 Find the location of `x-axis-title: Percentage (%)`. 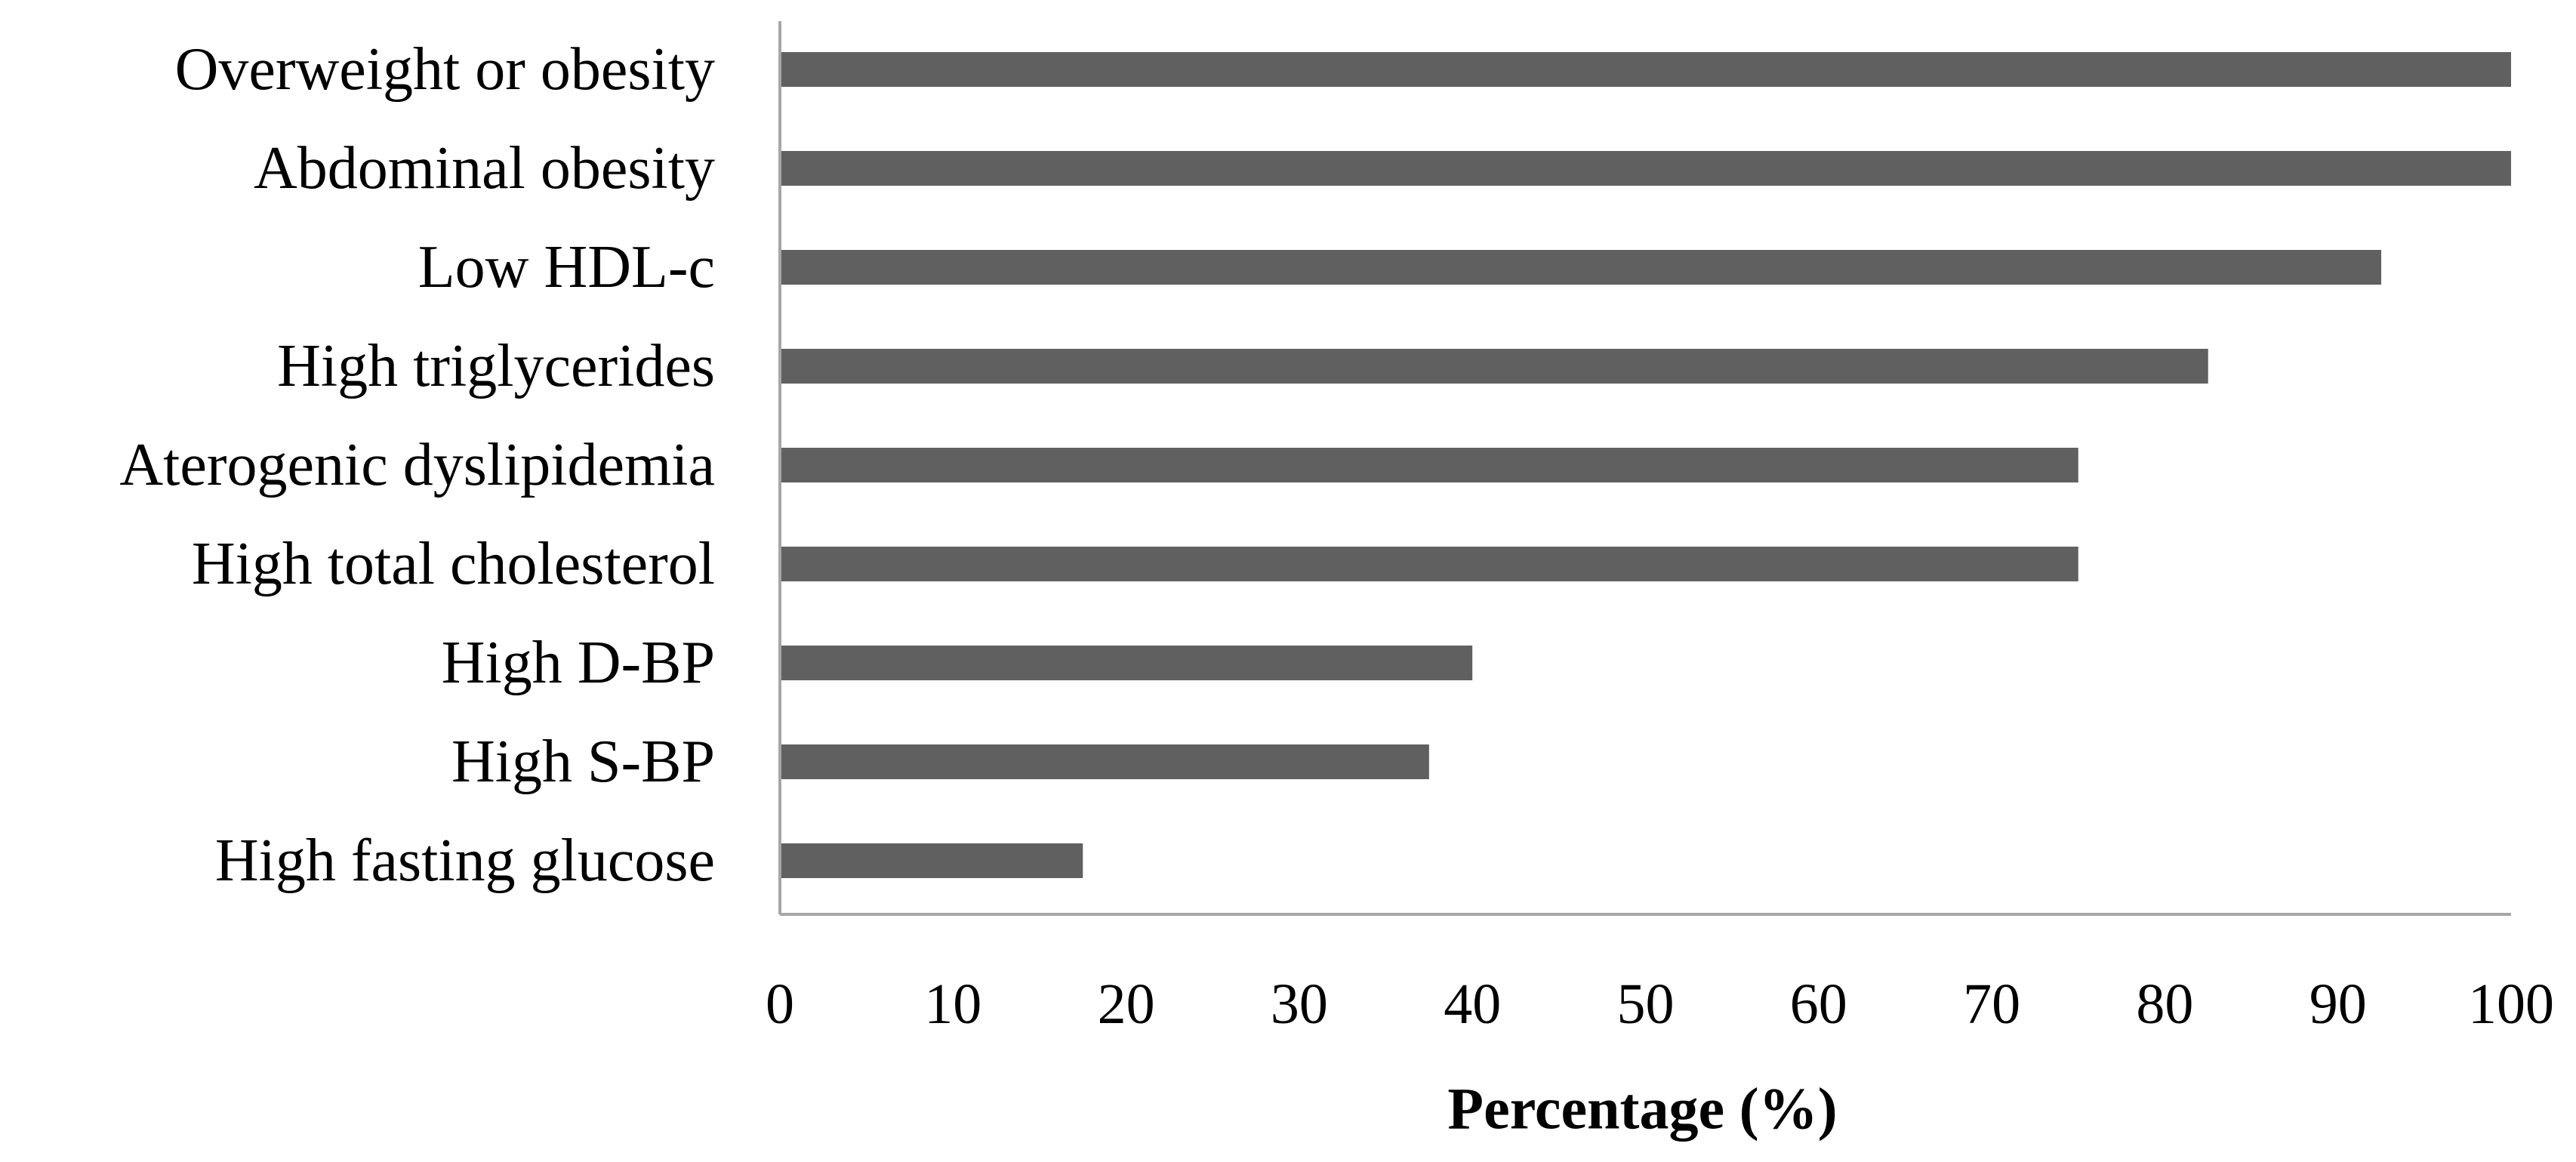

x-axis-title: Percentage (%) is located at coordinates (1642, 1109).